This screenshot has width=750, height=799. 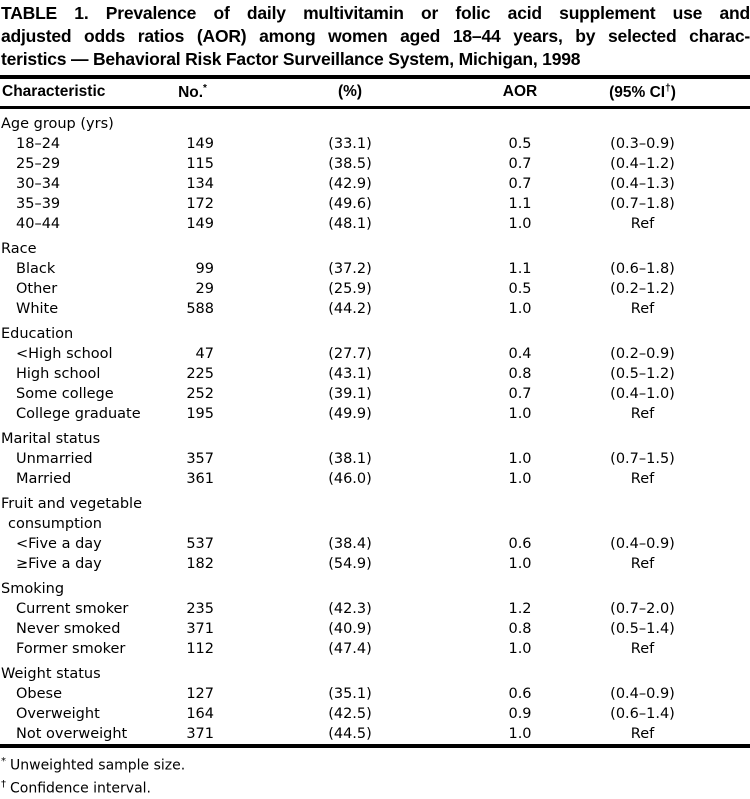 I want to click on footnote-text: Confidence interval., so click(x=80, y=788).